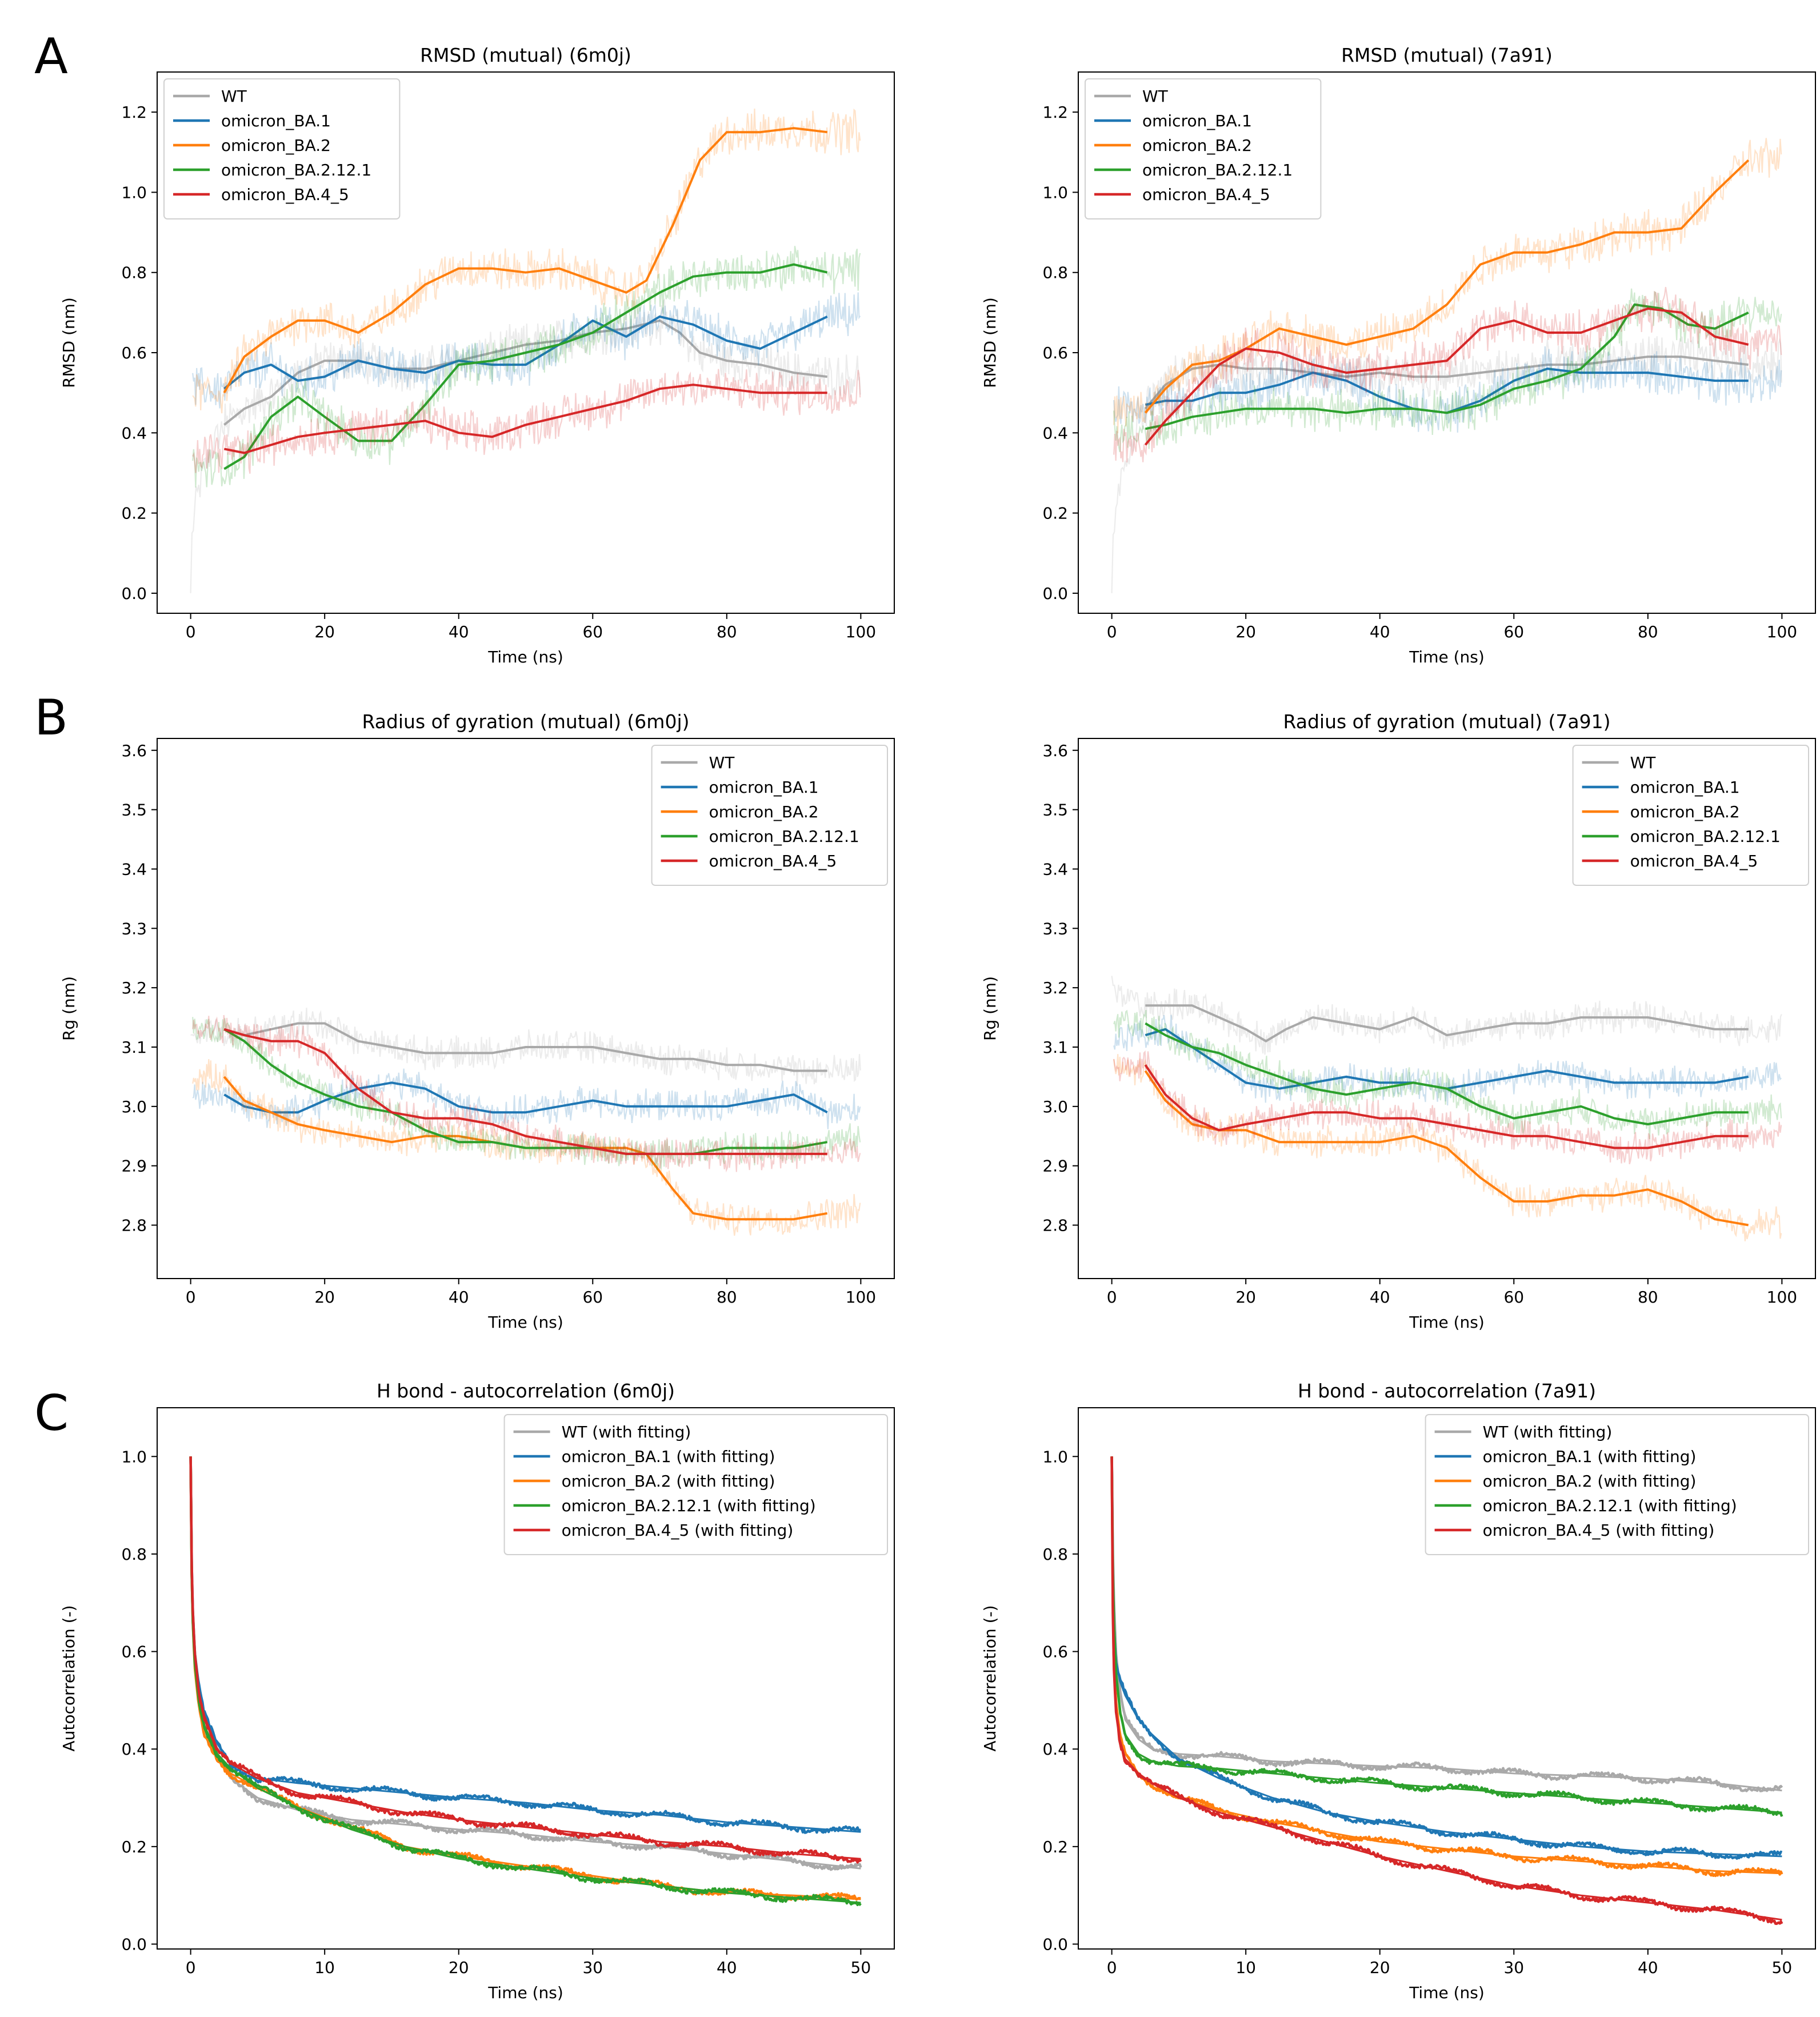 The image size is (1820, 2017). What do you see at coordinates (525, 721) in the screenshot?
I see `chart-title: Radius of gyration (mutual) (6m0j)` at bounding box center [525, 721].